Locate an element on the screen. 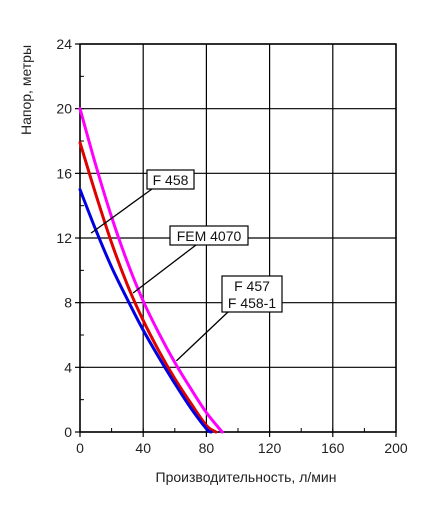  callout-fem4070: FEM 4070 is located at coordinates (190, 259).